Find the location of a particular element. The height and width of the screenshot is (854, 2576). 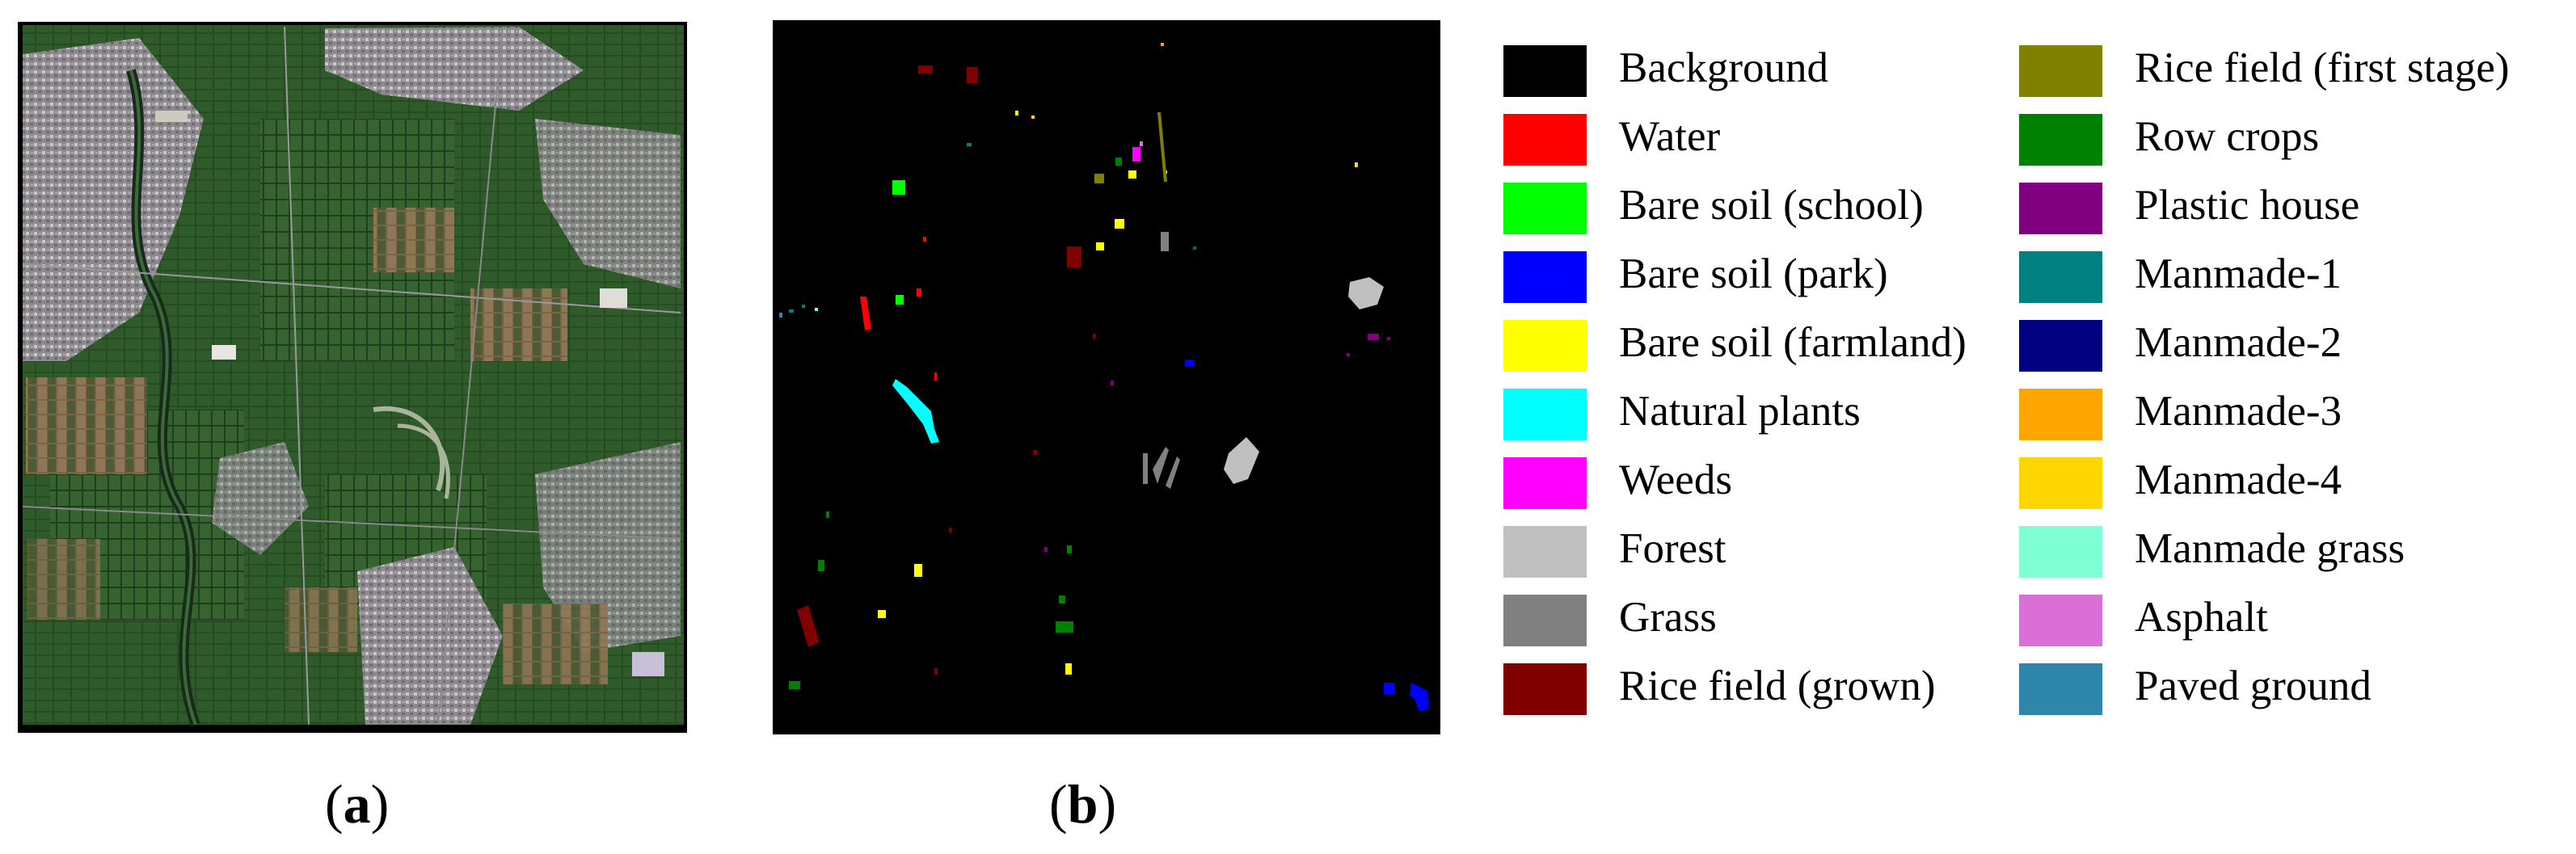

legend-label: Manmade-2 is located at coordinates (2238, 342).